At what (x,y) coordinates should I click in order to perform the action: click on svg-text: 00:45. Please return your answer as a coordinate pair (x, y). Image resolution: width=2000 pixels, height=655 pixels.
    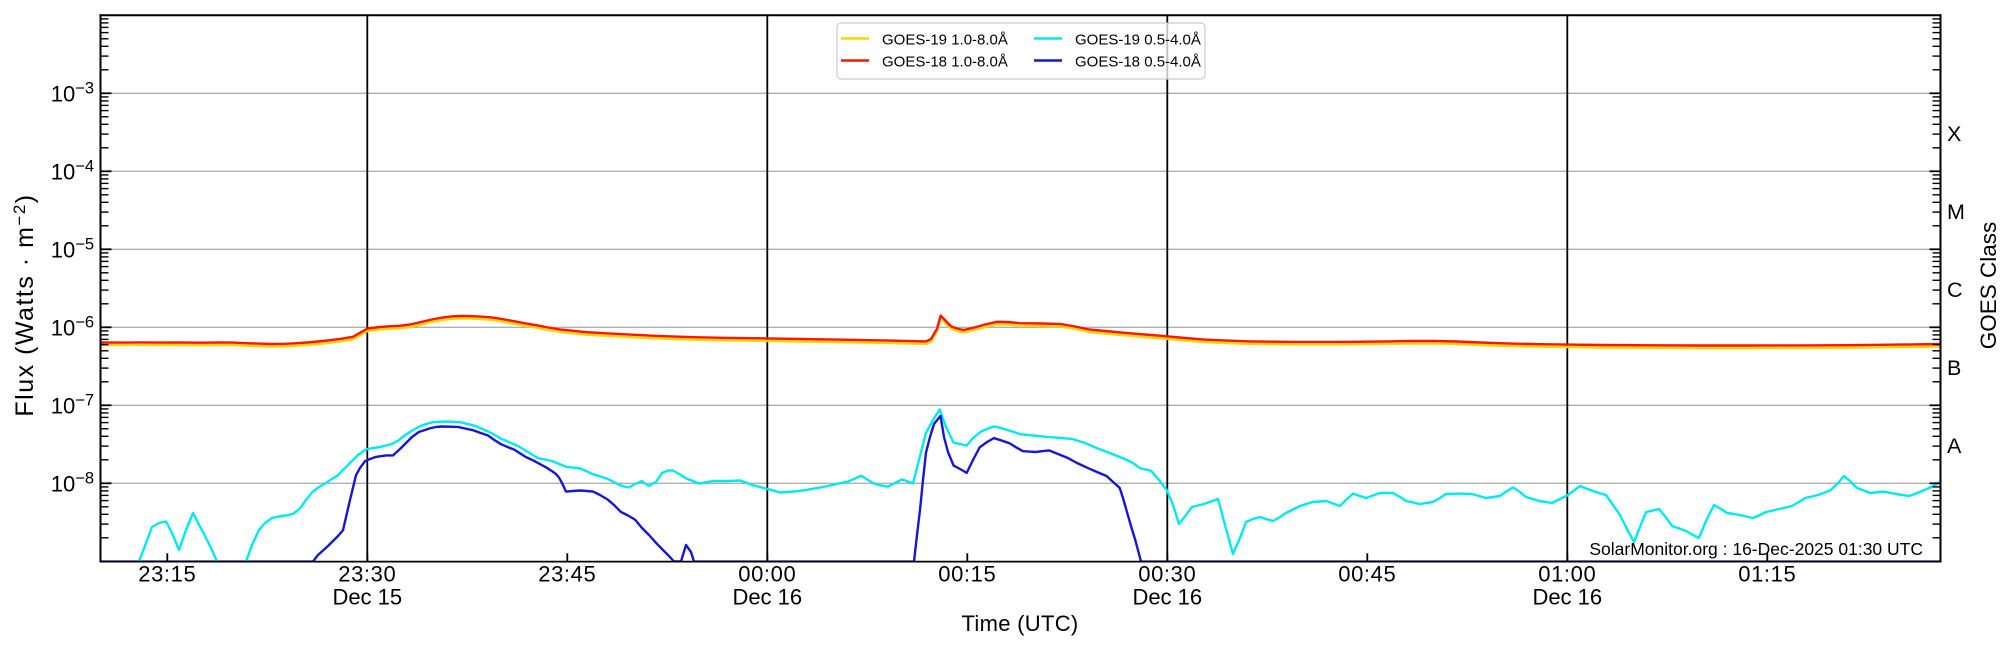
    Looking at the image, I should click on (1367, 574).